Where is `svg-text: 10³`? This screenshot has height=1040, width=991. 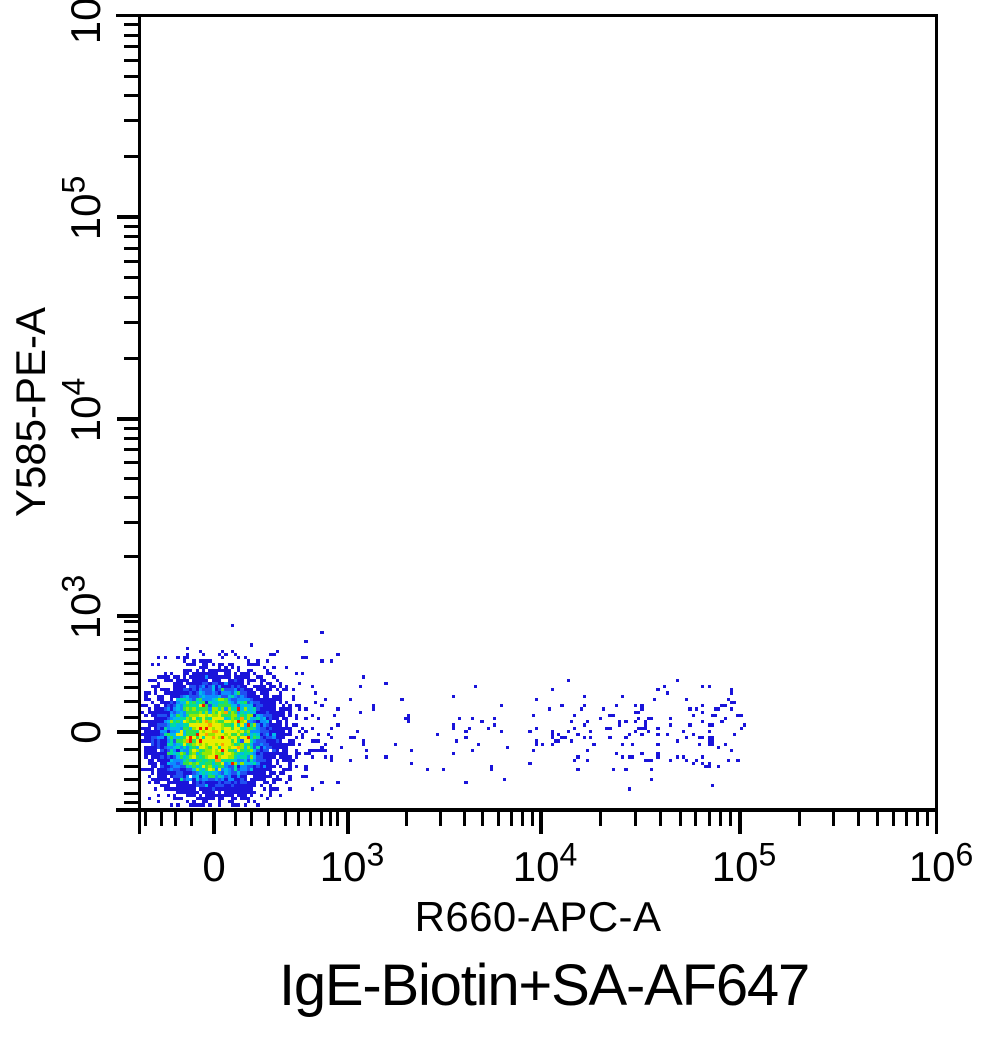 svg-text: 10³ is located at coordinates (352, 864).